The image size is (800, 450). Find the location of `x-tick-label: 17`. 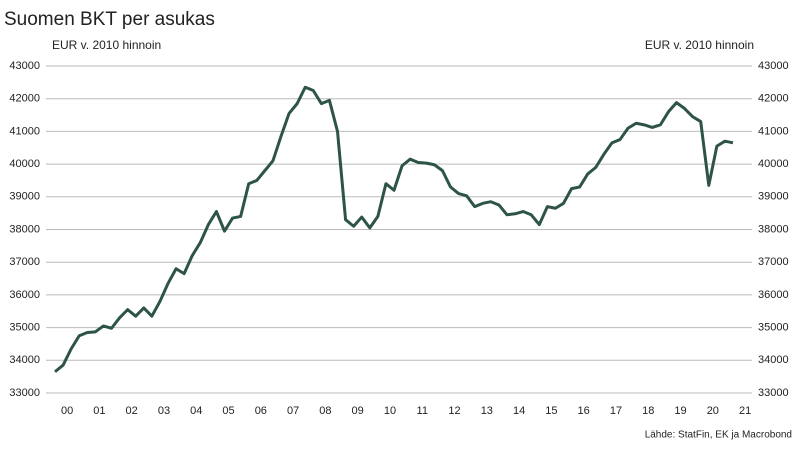

x-tick-label: 17 is located at coordinates (616, 411).